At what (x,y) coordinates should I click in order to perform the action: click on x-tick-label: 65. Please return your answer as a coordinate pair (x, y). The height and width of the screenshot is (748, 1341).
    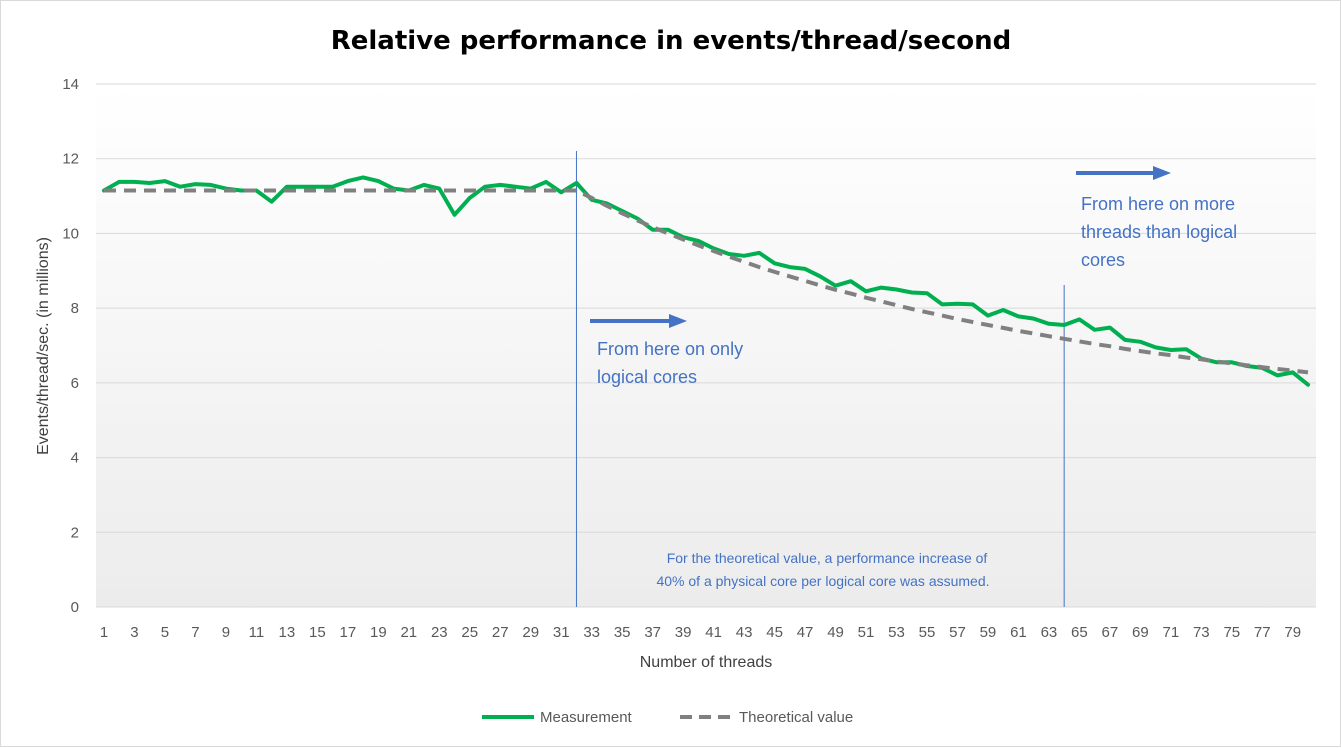
    Looking at the image, I should click on (1079, 632).